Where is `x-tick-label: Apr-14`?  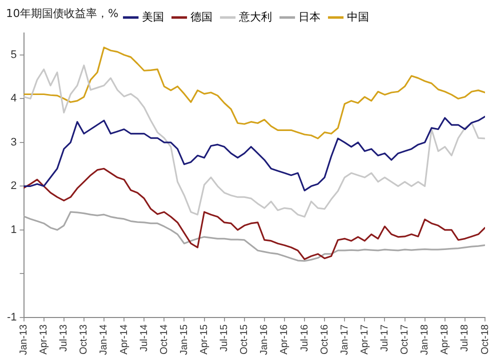 x-tick-label: Apr-14 is located at coordinates (124, 339).